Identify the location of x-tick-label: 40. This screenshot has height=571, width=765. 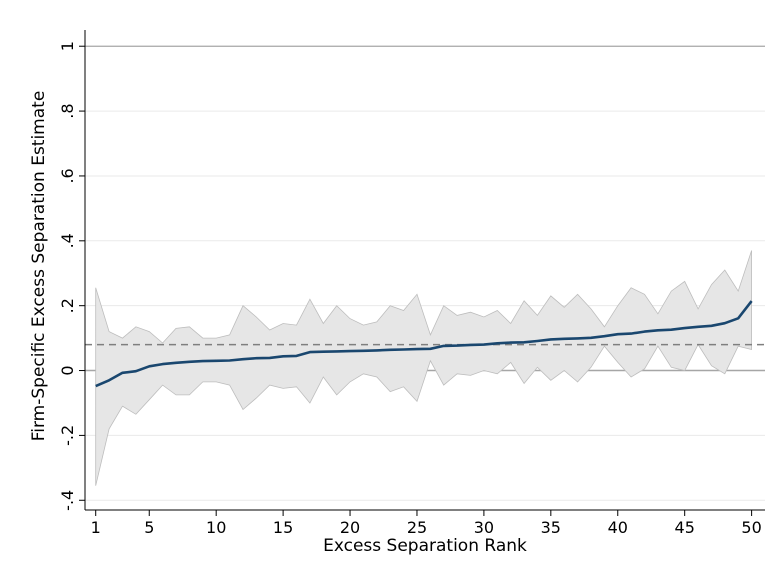
(618, 527).